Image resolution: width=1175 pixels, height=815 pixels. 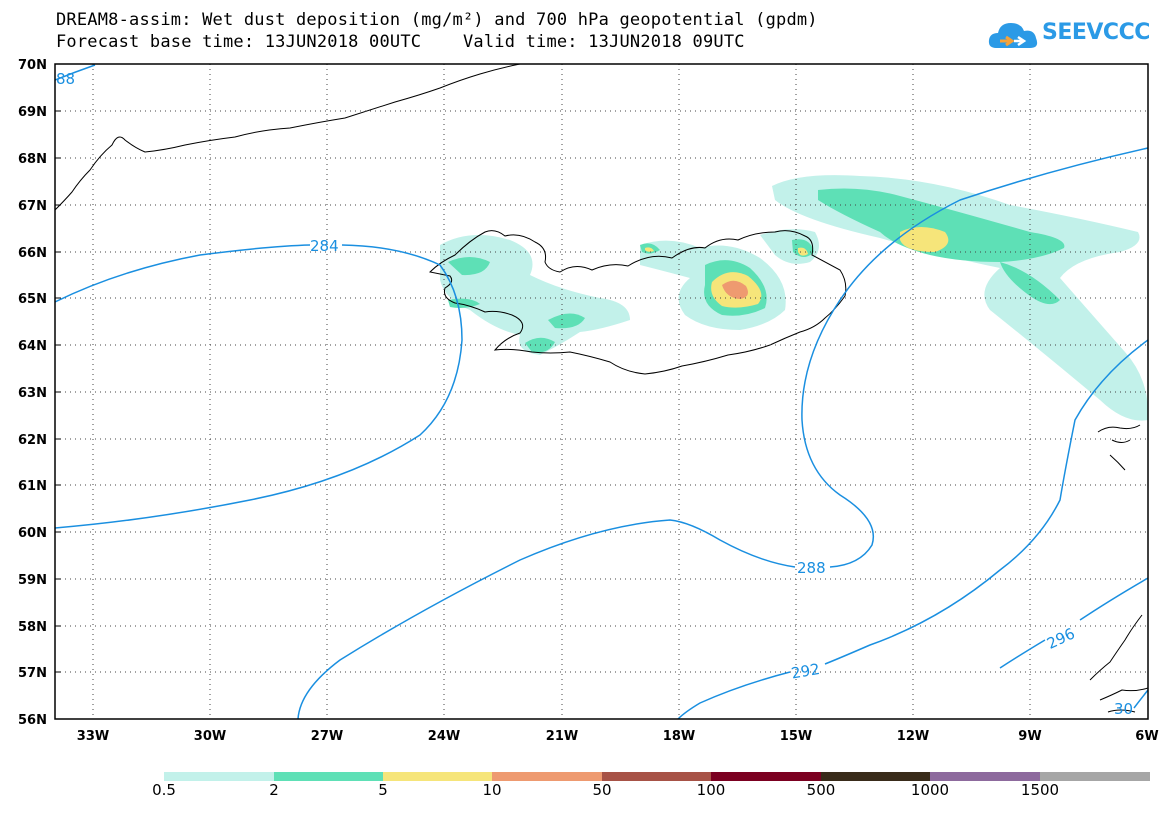 What do you see at coordinates (444, 736) in the screenshot?
I see `lon-label: 24W` at bounding box center [444, 736].